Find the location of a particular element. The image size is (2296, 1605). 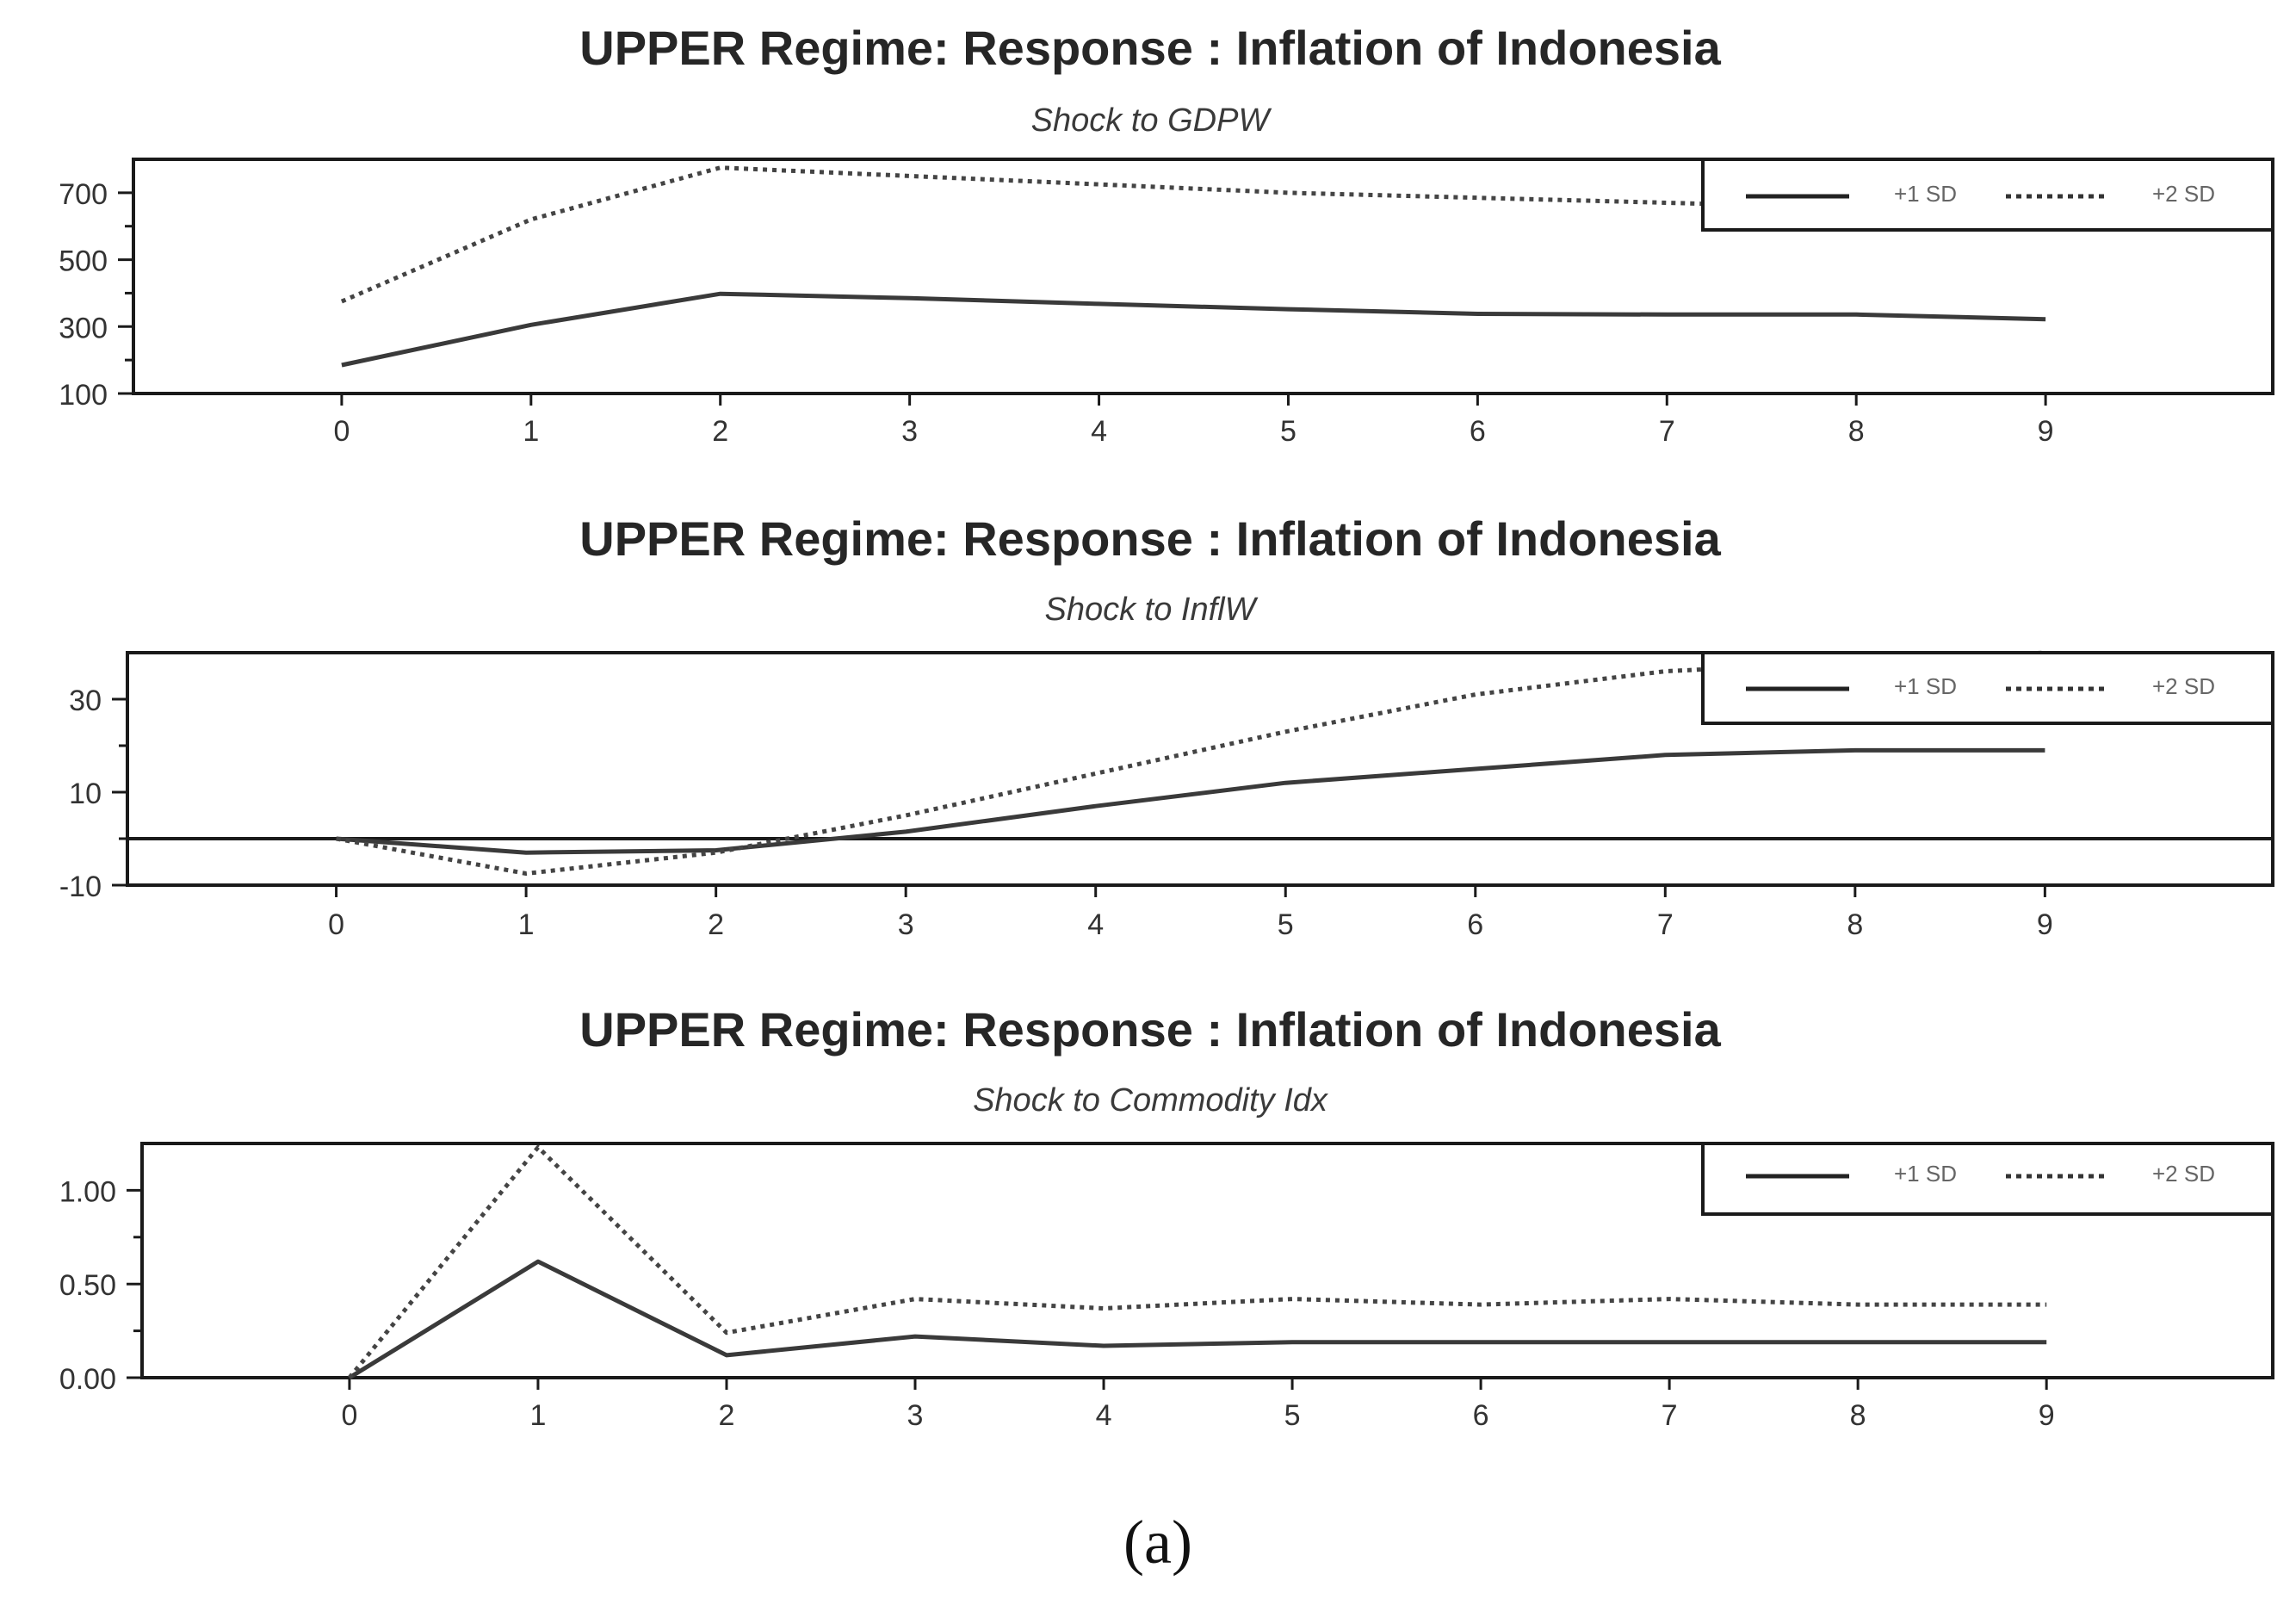

y-tick-label: 300 is located at coordinates (83, 328).